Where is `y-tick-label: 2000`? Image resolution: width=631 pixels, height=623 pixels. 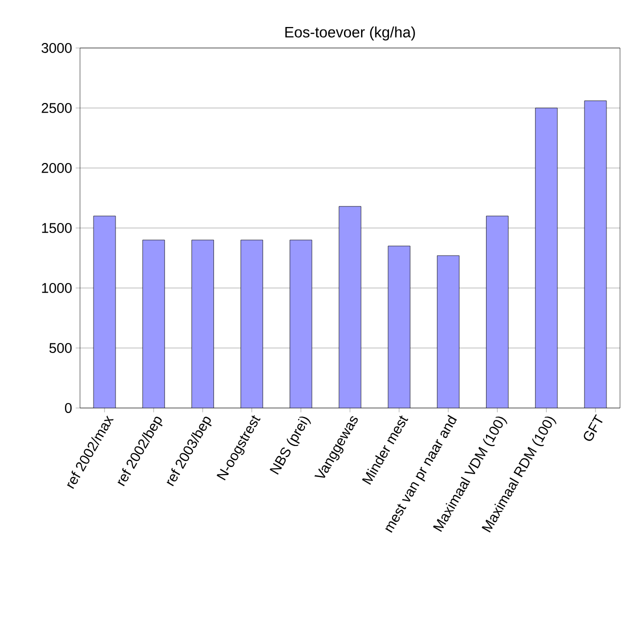
y-tick-label: 2000 is located at coordinates (57, 168).